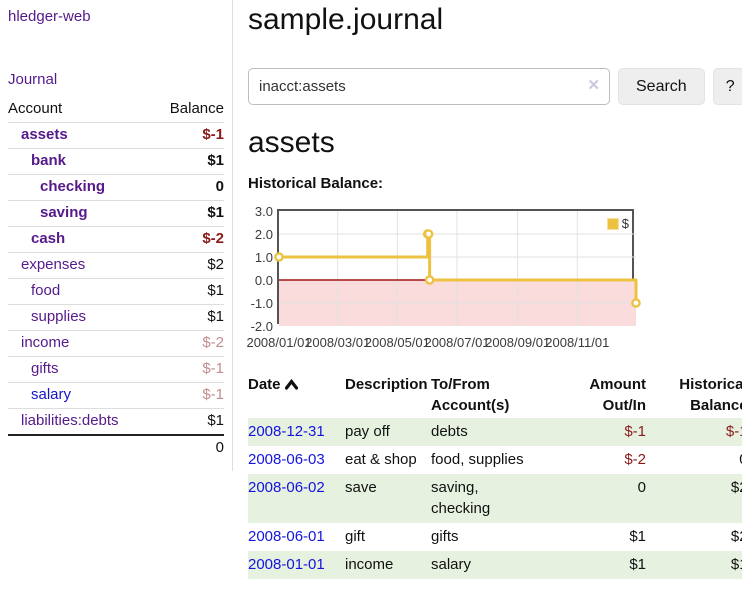 The height and width of the screenshot is (609, 742). Describe the element at coordinates (727, 86) in the screenshot. I see `help-button: ?` at that location.